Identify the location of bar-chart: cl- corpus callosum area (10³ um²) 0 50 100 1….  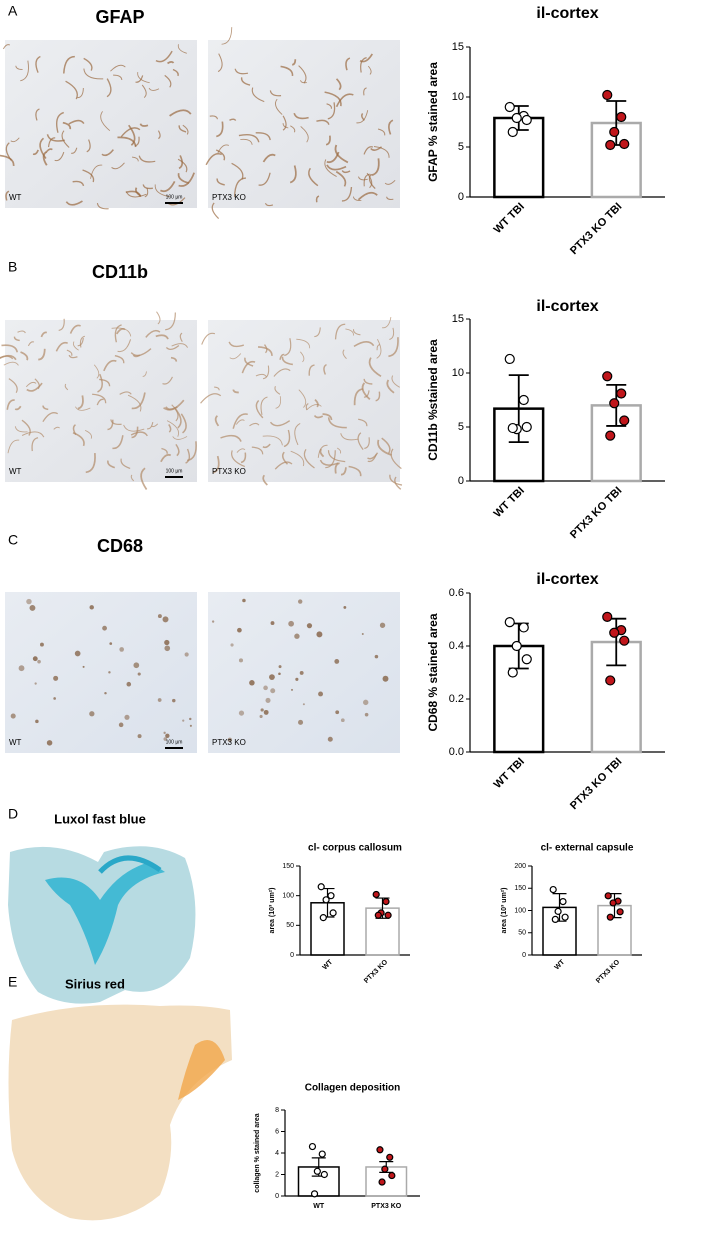
(339, 914).